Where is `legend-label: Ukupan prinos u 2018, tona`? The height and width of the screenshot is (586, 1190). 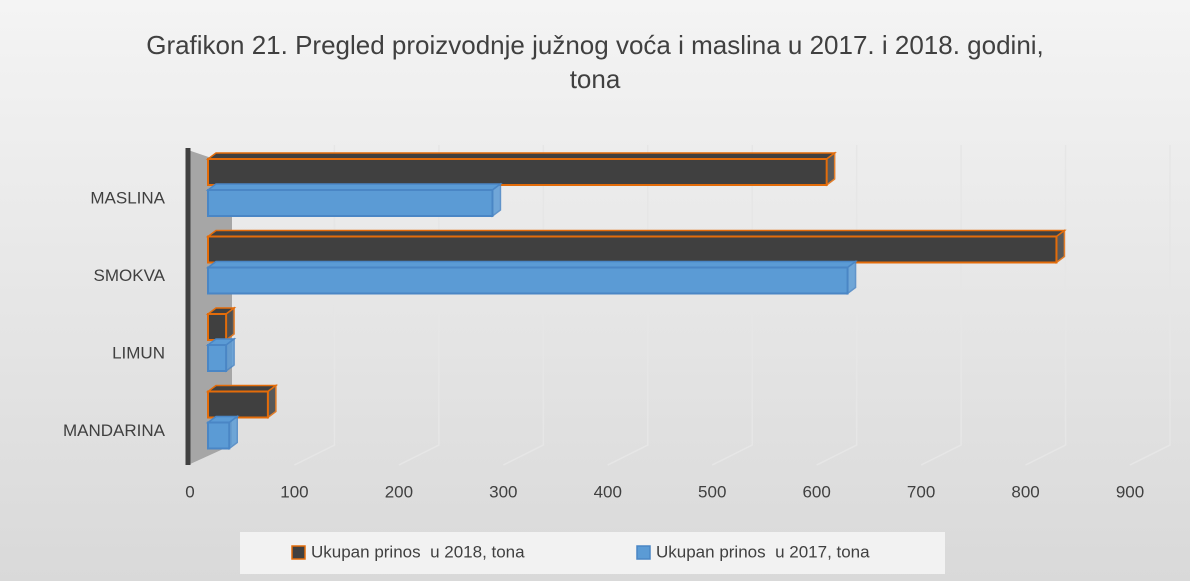 legend-label: Ukupan prinos u 2018, tona is located at coordinates (418, 551).